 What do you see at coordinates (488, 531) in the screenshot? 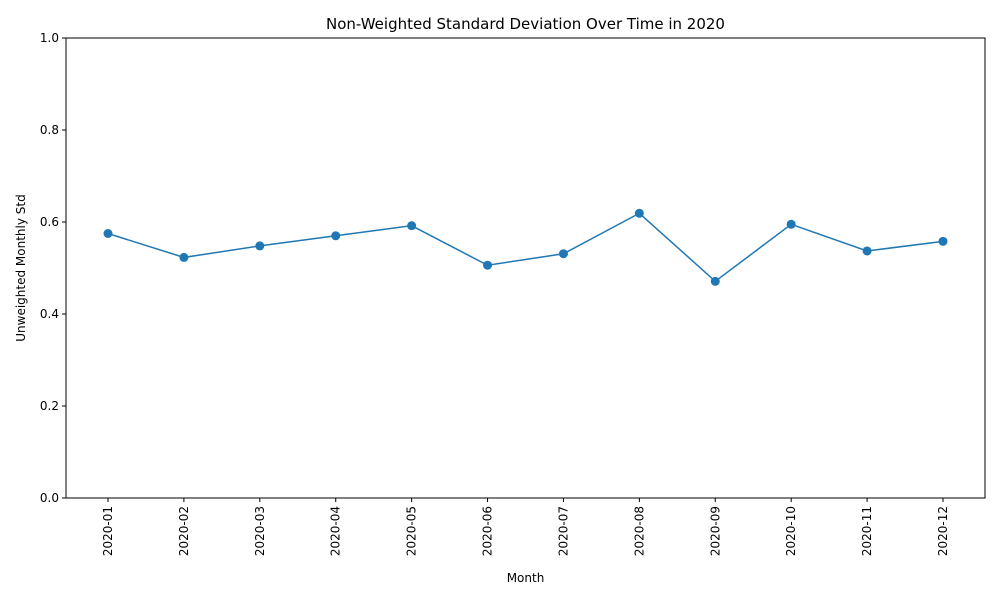
I see `x-tick-label: 2020-06` at bounding box center [488, 531].